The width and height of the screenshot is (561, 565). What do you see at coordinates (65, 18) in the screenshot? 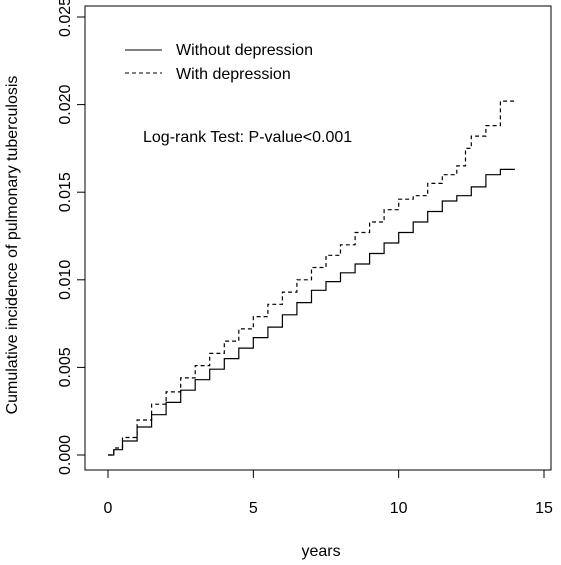
I see `y-tick-label: 0.025` at bounding box center [65, 18].